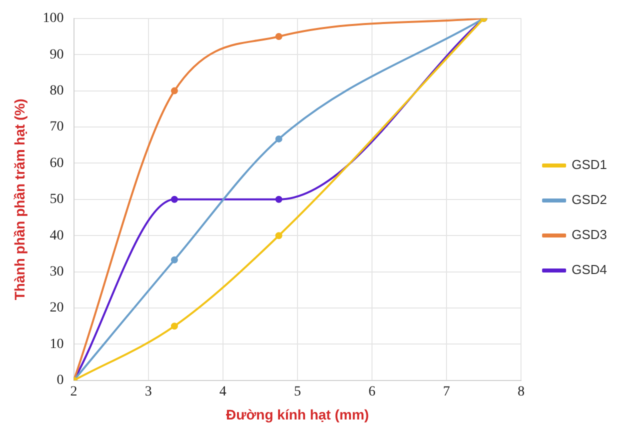 Image resolution: width=631 pixels, height=432 pixels. What do you see at coordinates (57, 272) in the screenshot?
I see `y-tick-label: 30` at bounding box center [57, 272].